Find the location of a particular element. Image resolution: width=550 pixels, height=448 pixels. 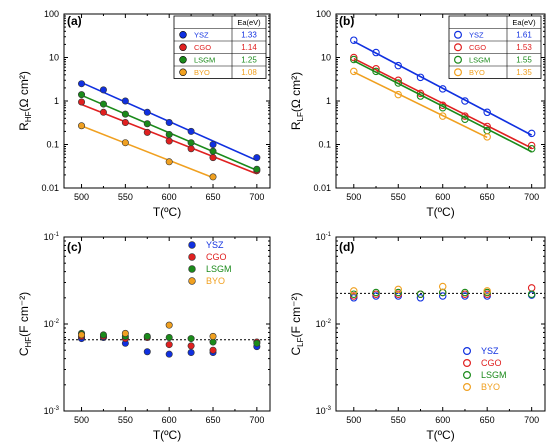

y-tick-label: 0.01 is located at coordinates (50, 188).